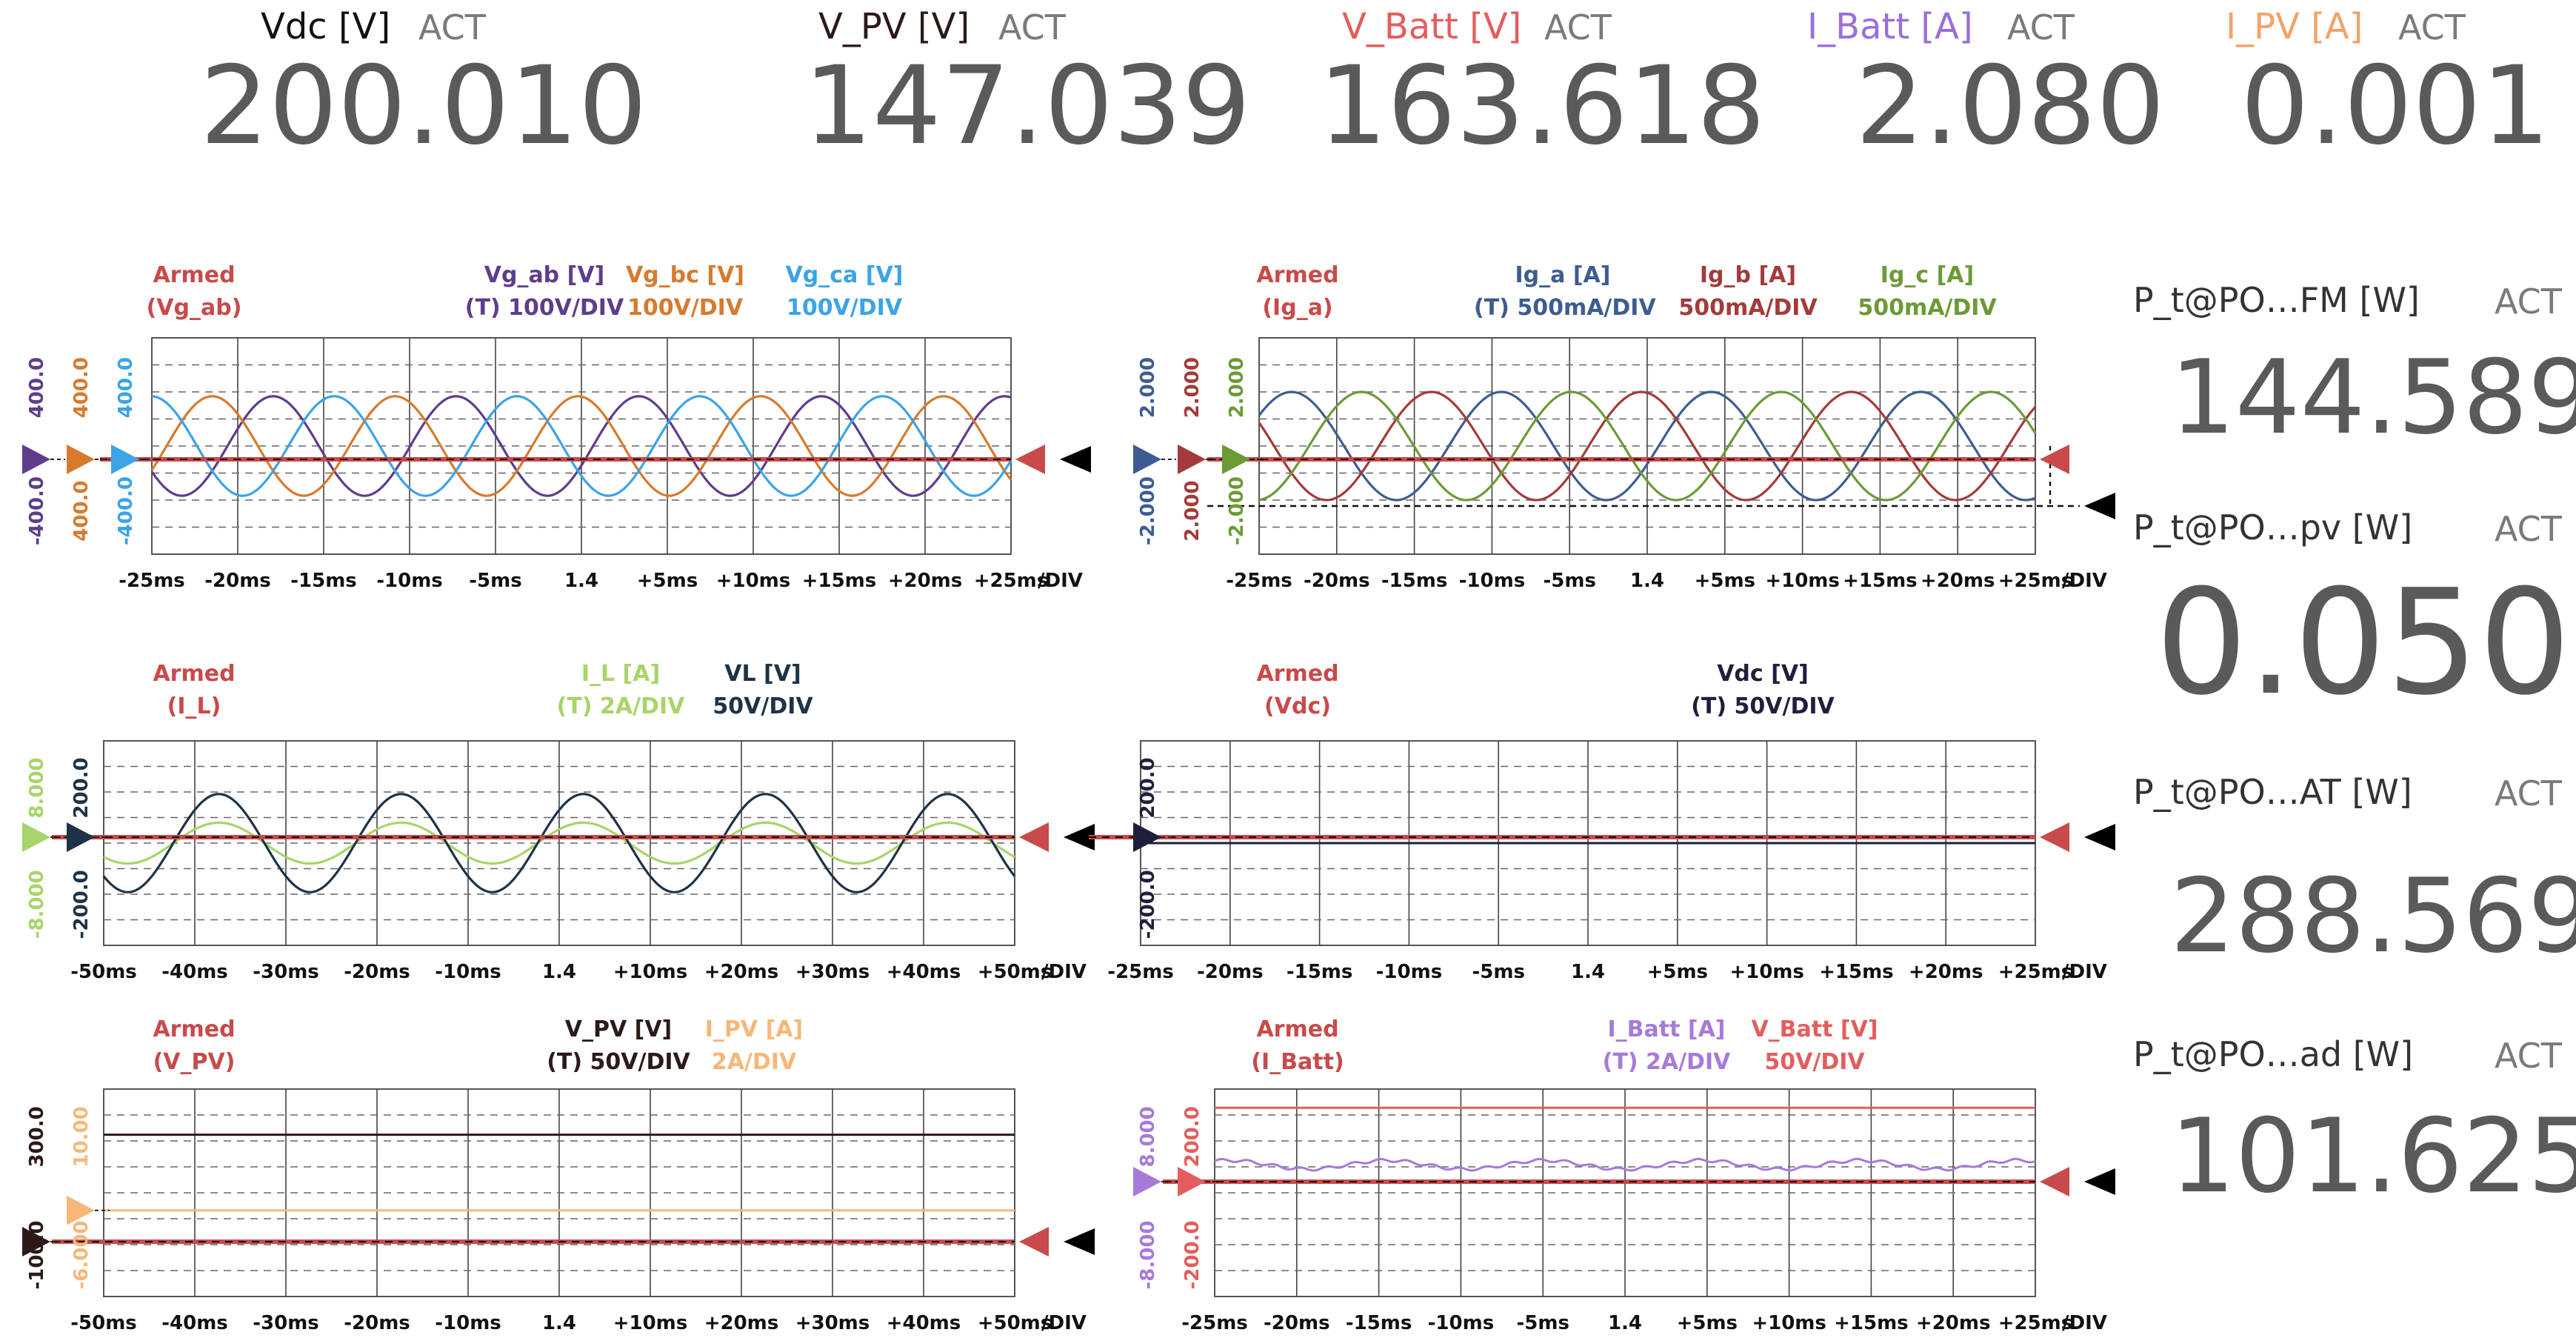 Image resolution: width=2576 pixels, height=1338 pixels. What do you see at coordinates (1297, 291) in the screenshot?
I see `trigger-status: Armed (Ig_a)` at bounding box center [1297, 291].